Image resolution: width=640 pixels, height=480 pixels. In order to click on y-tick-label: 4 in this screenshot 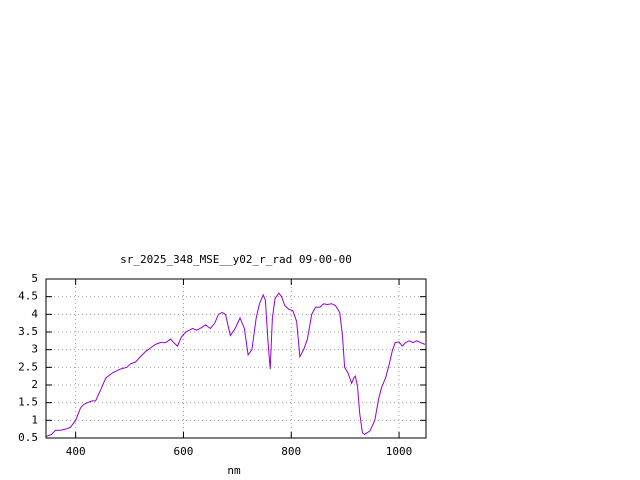, I will do `click(34, 313)`.